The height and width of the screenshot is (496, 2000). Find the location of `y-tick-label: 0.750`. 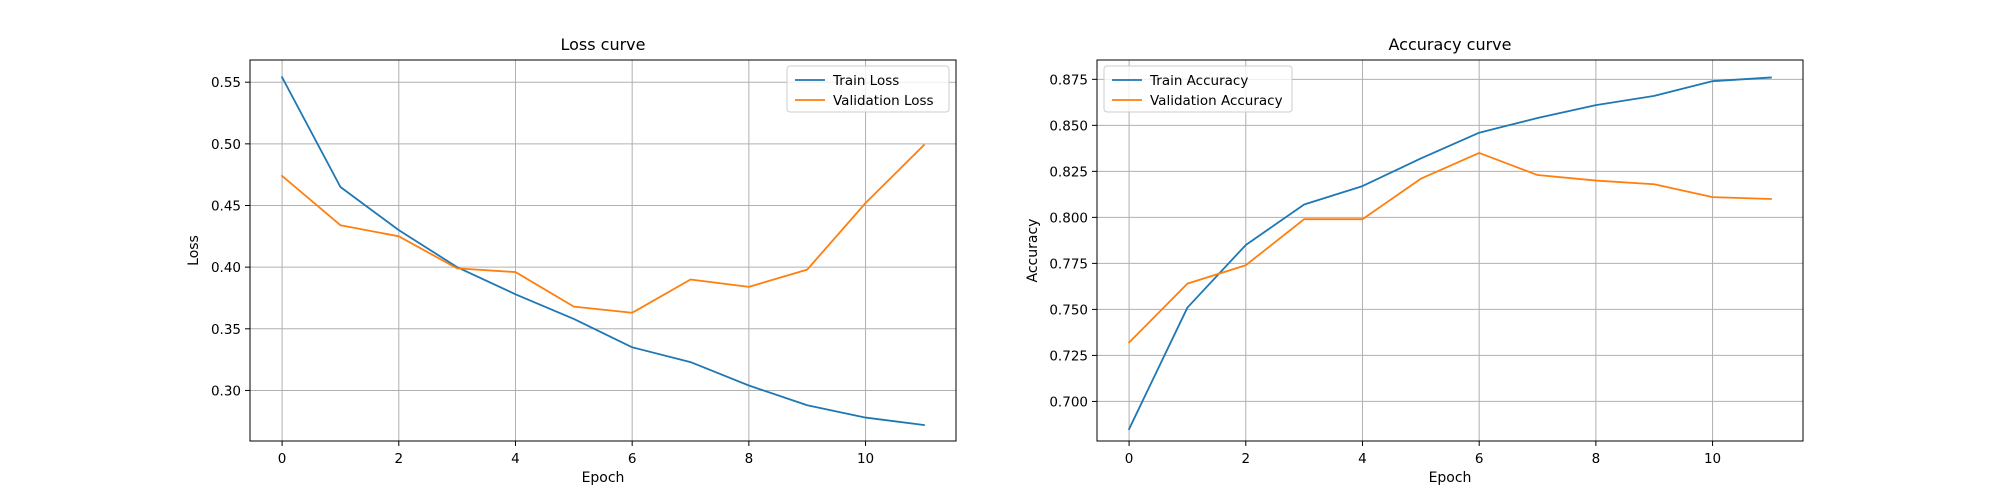

y-tick-label: 0.750 is located at coordinates (1068, 310).